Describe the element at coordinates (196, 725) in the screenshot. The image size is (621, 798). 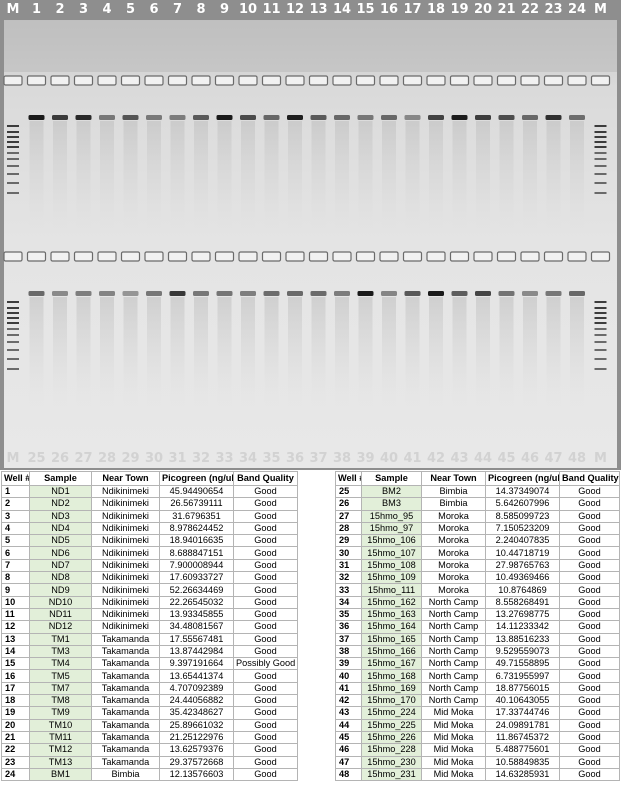
I see `picogreen-cell: 25.89661032` at that location.